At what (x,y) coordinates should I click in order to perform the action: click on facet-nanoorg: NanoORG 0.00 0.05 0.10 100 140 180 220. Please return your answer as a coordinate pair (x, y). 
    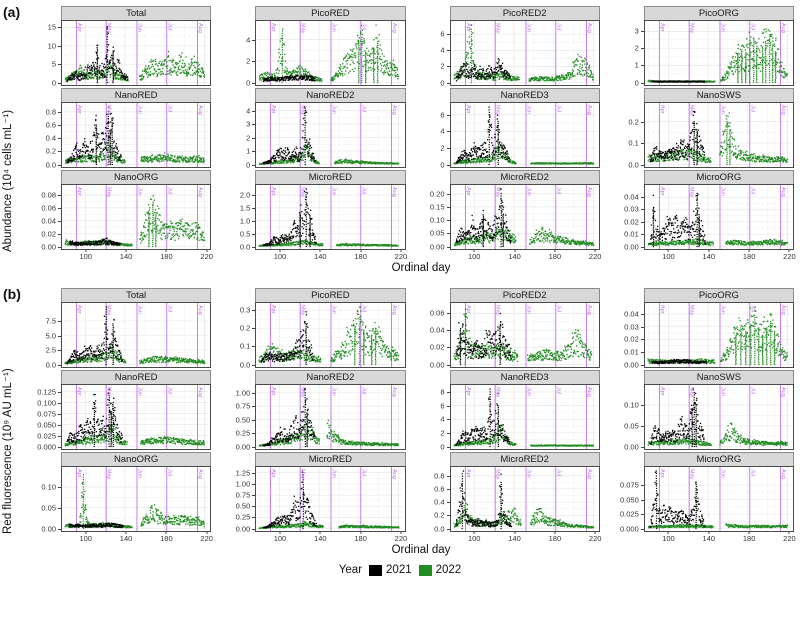
    Looking at the image, I should click on (118, 498).